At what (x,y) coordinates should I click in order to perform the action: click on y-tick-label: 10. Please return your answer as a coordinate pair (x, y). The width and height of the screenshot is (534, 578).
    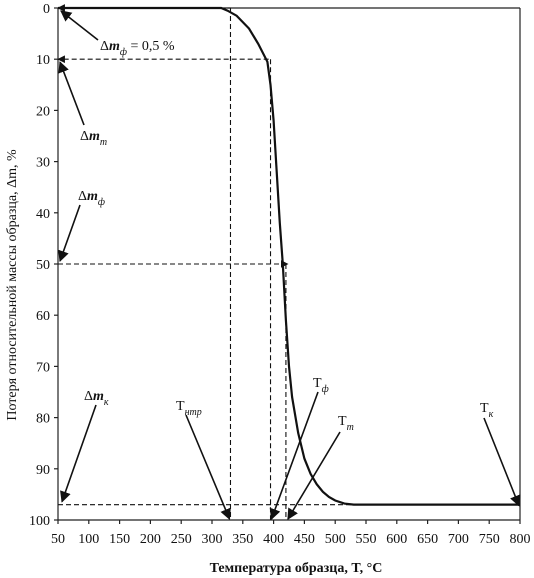
    Looking at the image, I should click on (43, 60).